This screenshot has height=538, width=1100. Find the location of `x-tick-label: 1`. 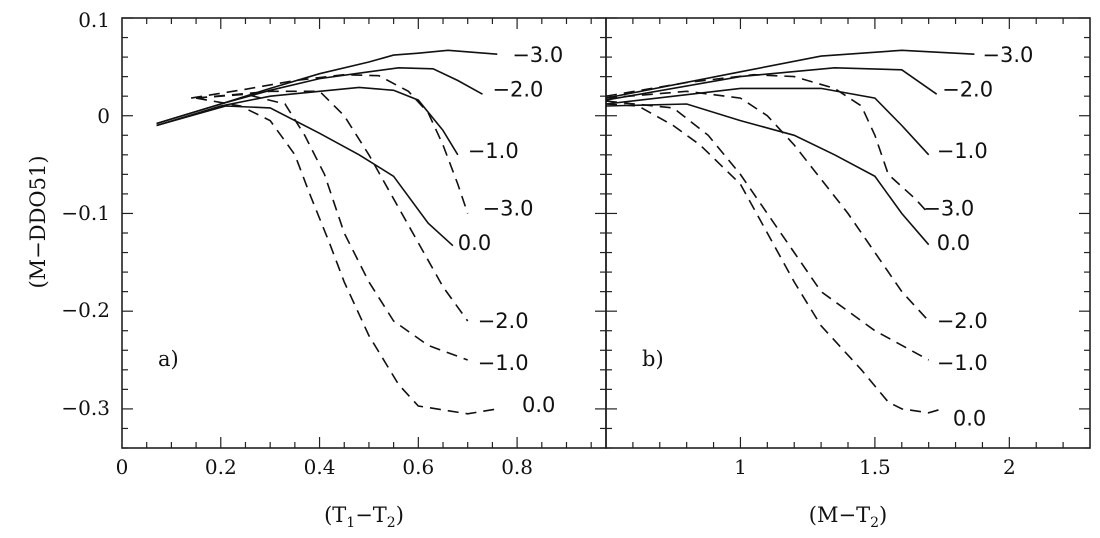

x-tick-label: 1 is located at coordinates (740, 467).